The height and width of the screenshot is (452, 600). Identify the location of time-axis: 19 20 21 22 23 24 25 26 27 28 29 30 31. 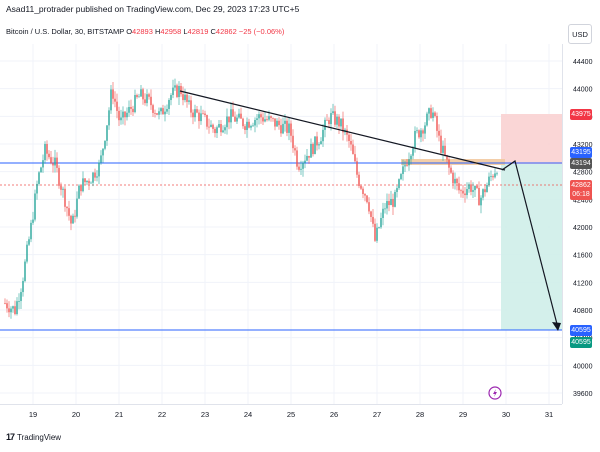
(281, 415).